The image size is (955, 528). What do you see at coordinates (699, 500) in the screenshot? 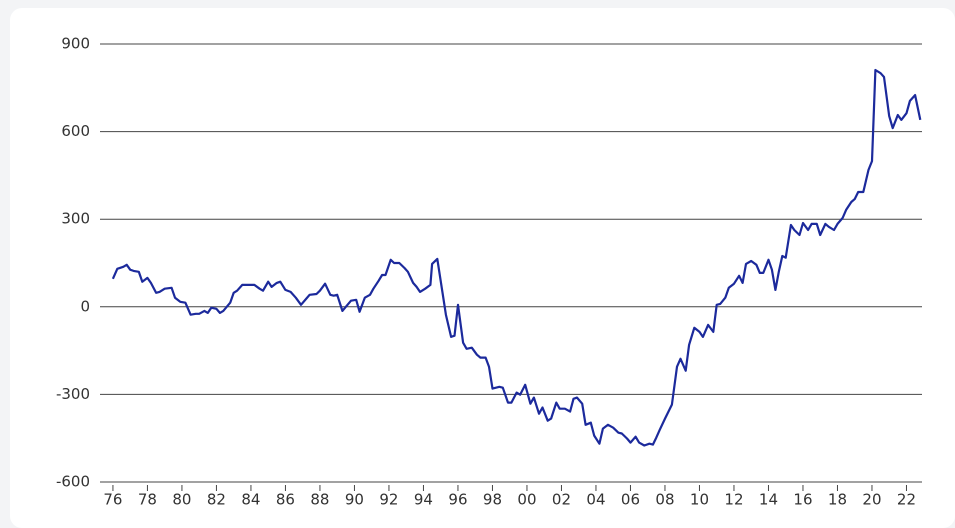
I see `x-tick-label: 10` at bounding box center [699, 500].